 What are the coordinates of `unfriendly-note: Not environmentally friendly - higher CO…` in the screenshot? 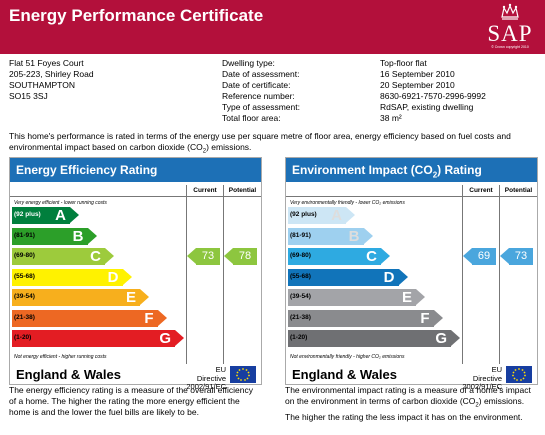 It's located at (347, 357).